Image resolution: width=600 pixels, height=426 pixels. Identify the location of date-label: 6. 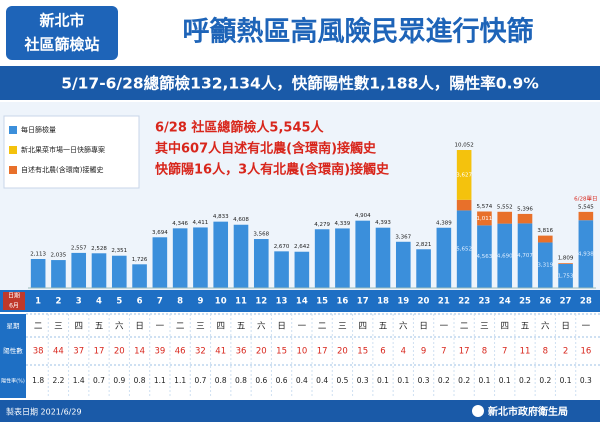
(140, 302).